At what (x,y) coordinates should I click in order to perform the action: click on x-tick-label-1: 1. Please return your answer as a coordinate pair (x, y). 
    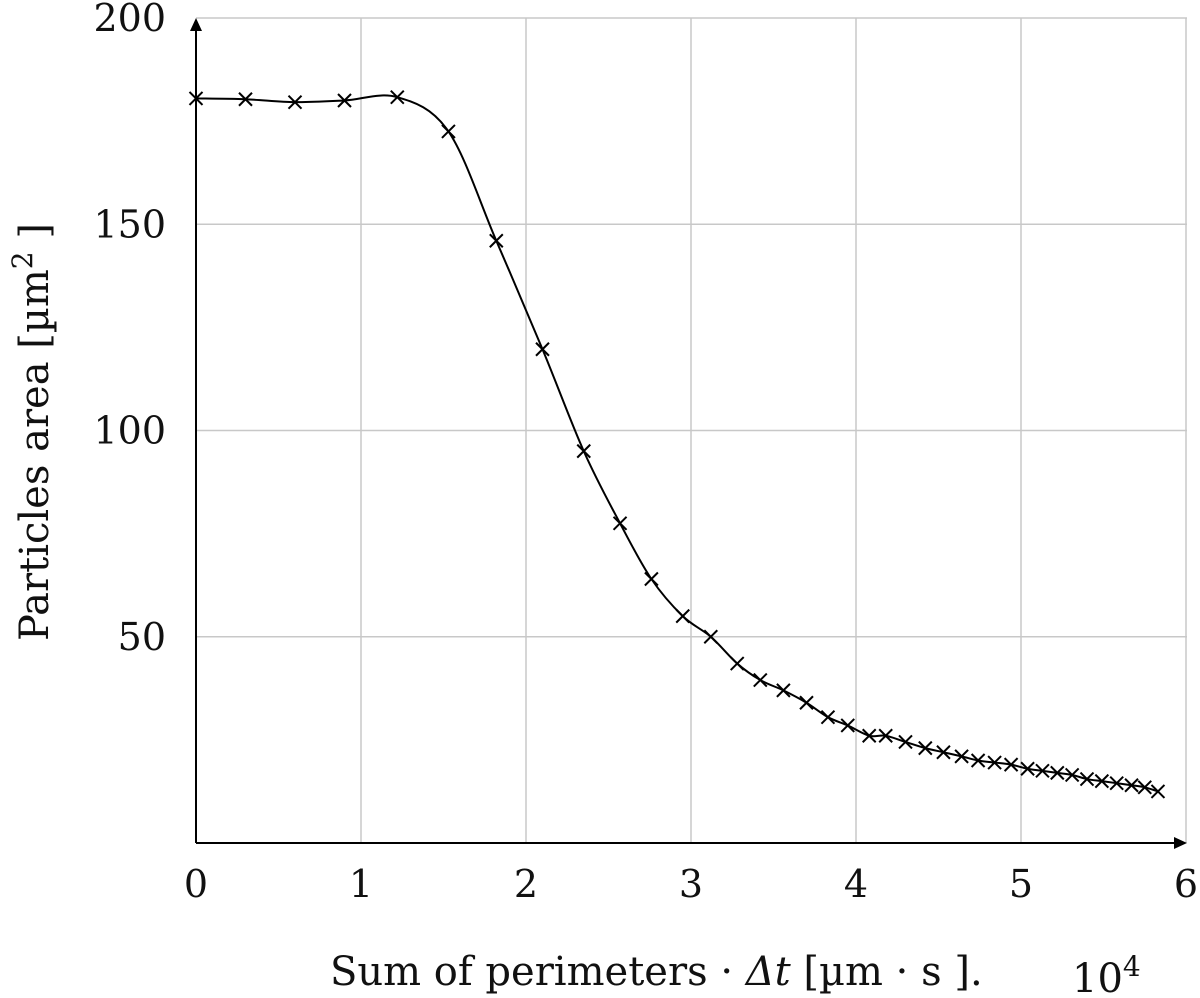
    Looking at the image, I should click on (361, 884).